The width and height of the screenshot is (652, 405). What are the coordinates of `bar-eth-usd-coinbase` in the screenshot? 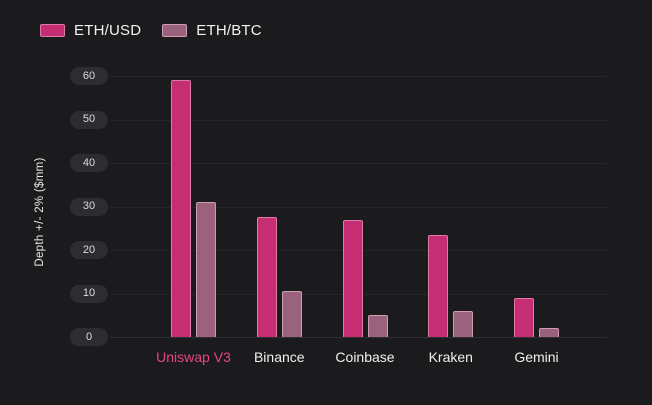 It's located at (352, 278).